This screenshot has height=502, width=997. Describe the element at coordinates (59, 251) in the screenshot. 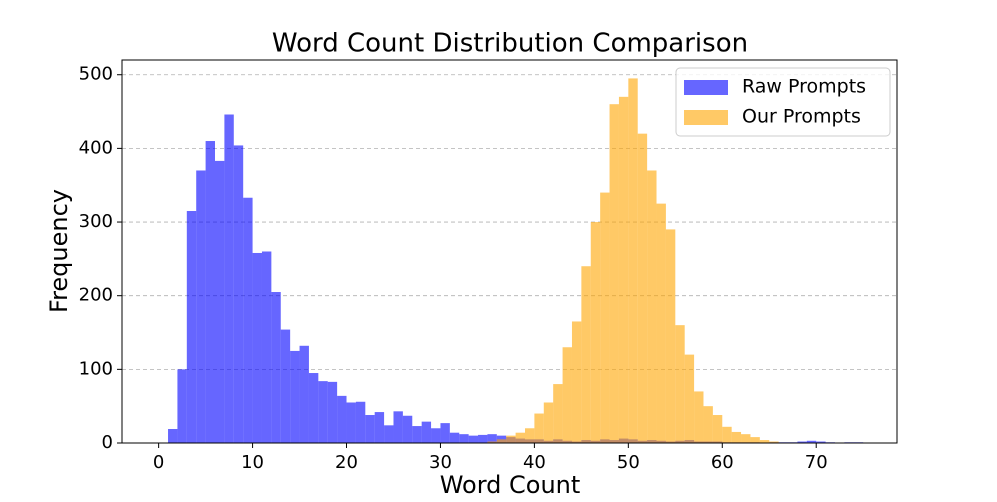

I see `y-axis-label: Frequency` at that location.